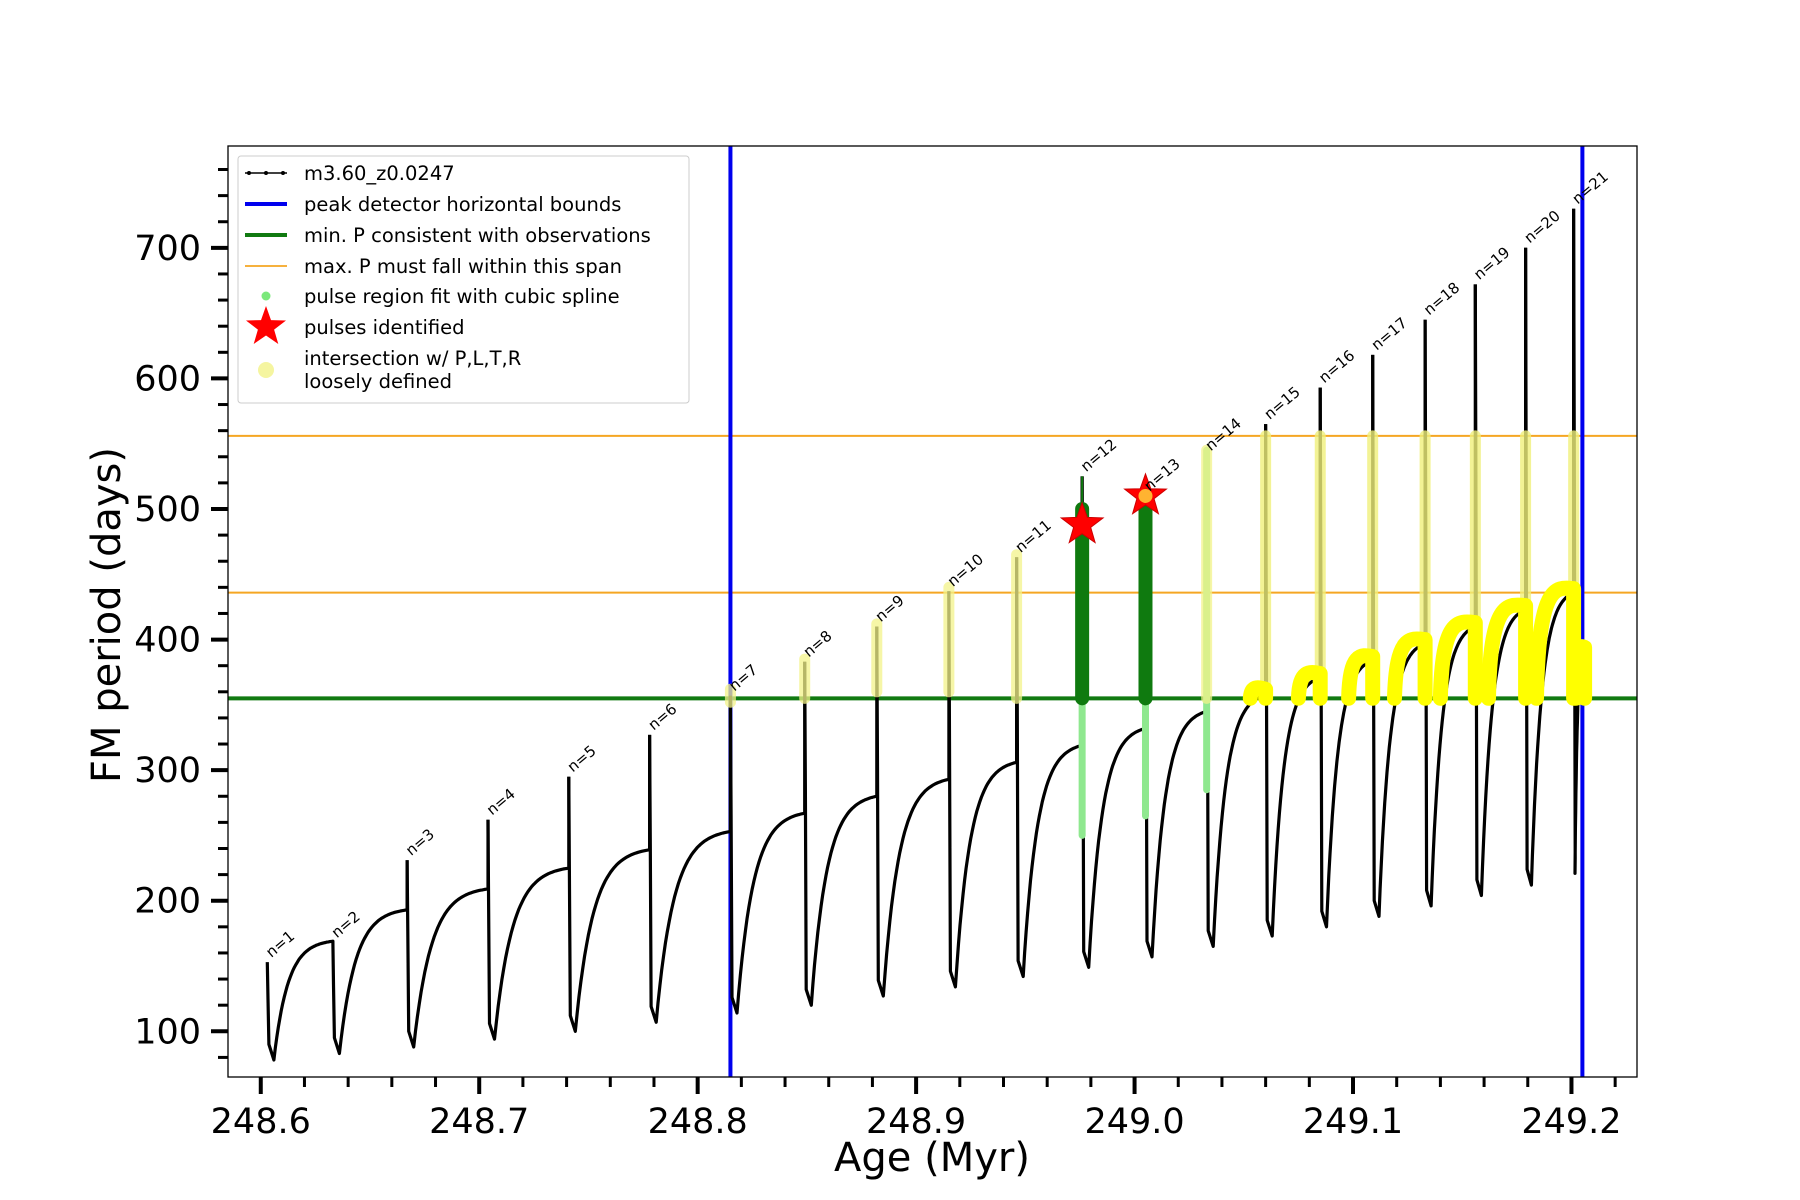  Describe the element at coordinates (370, 958) in the screenshot. I see `series-segment-n2` at that location.